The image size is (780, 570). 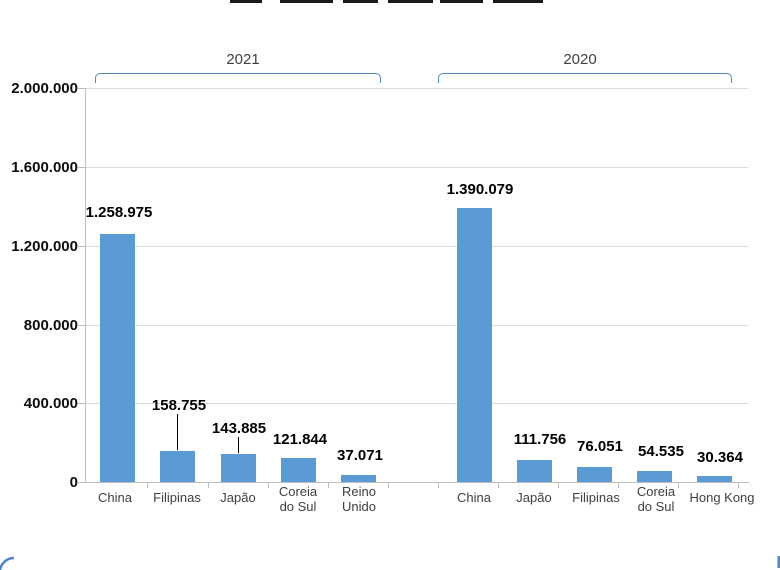 What do you see at coordinates (722, 497) in the screenshot?
I see `x-category-label: Hong Kong` at bounding box center [722, 497].